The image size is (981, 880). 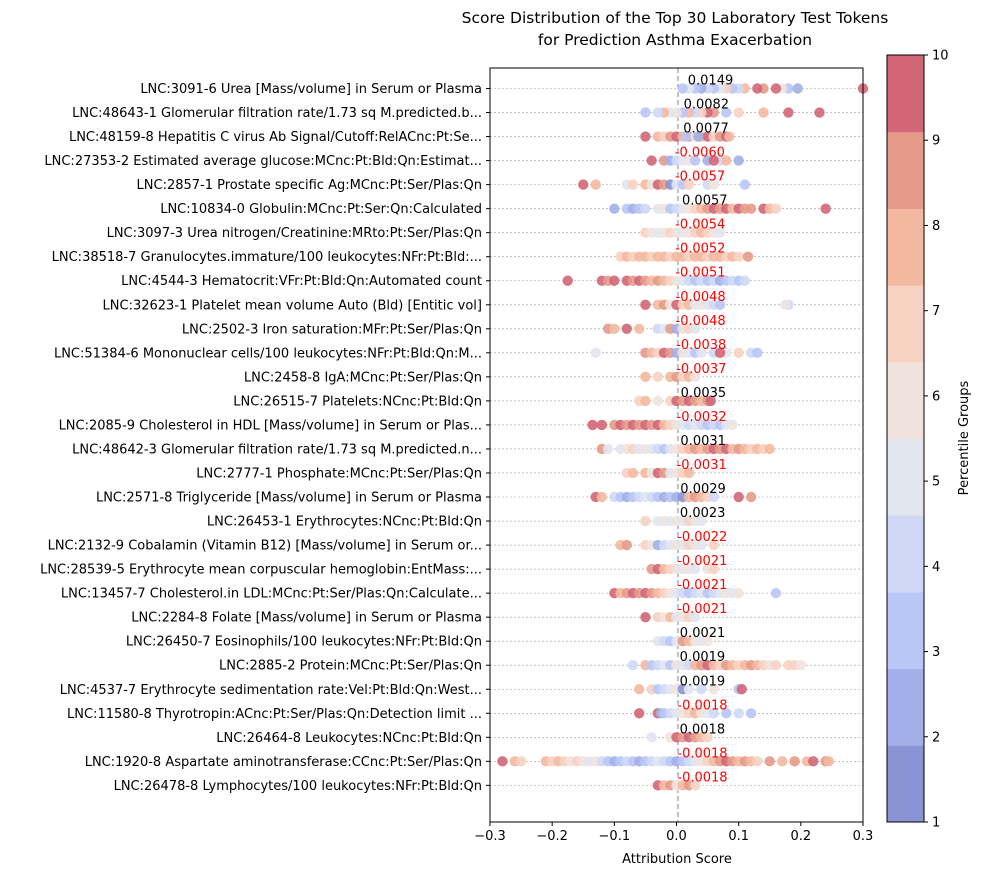 I want to click on mean-label: 0.0077, so click(x=706, y=129).